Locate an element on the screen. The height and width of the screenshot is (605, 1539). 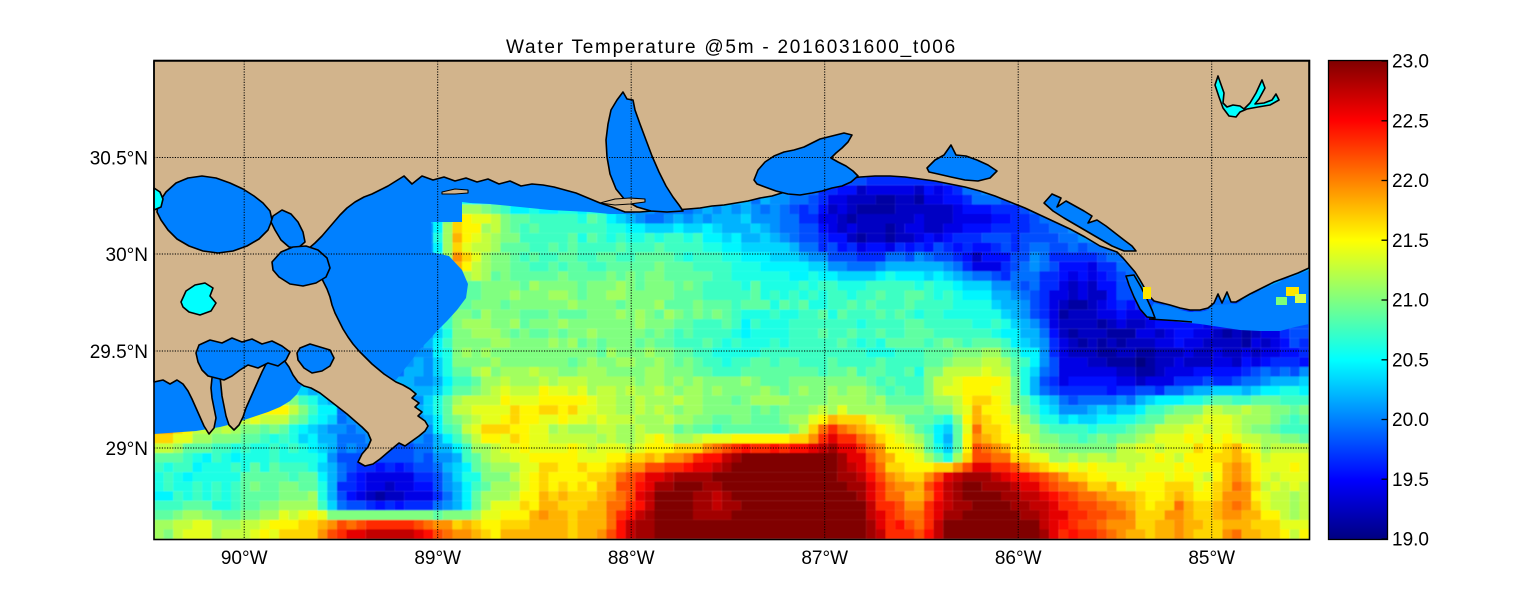
svg-text: 22.5 is located at coordinates (1410, 122).